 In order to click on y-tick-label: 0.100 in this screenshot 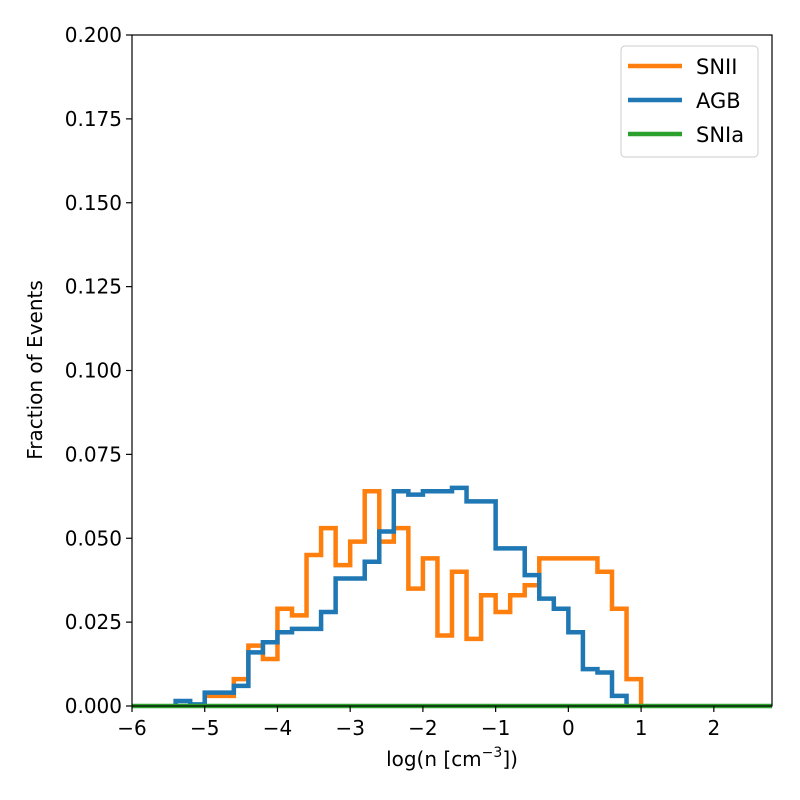, I will do `click(93, 371)`.